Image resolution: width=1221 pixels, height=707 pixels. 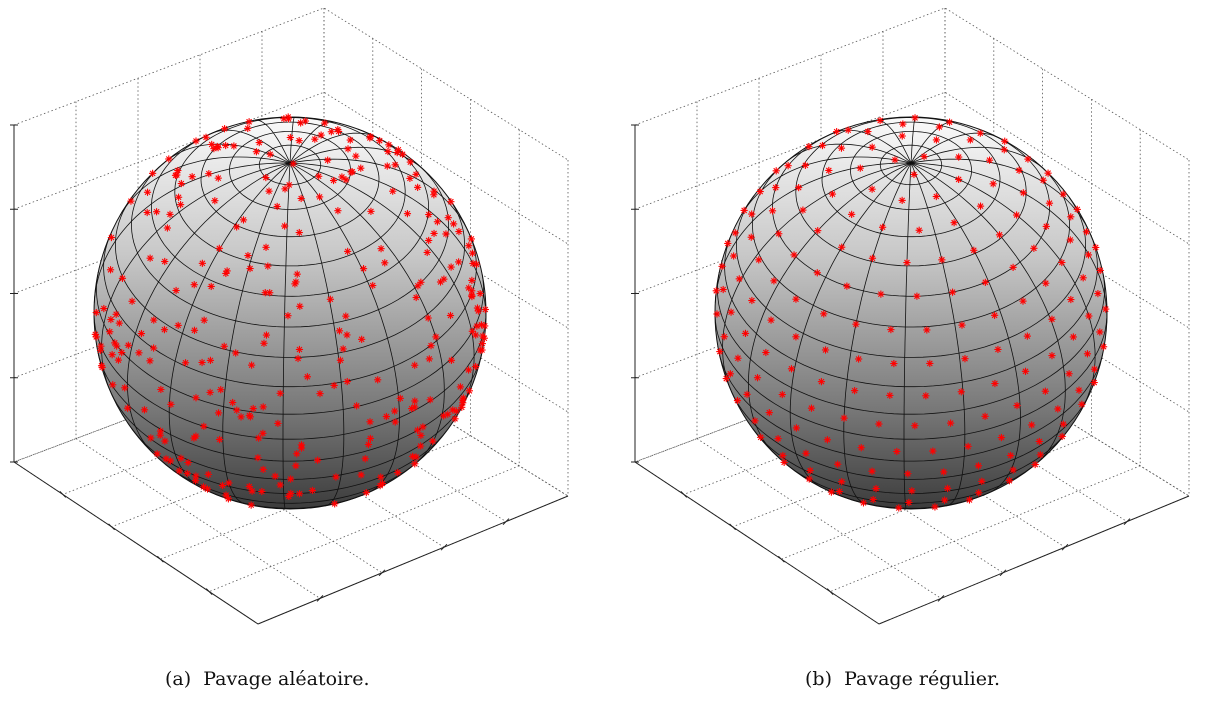 What do you see at coordinates (818, 679) in the screenshot?
I see `caption-label: (b)` at bounding box center [818, 679].